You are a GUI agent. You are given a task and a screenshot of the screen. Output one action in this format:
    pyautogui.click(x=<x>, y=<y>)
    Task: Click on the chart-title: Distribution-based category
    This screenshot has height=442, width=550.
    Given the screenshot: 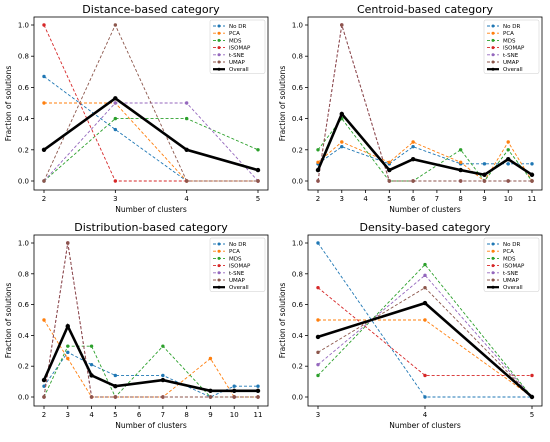 What is the action you would take?
    pyautogui.click(x=151, y=227)
    